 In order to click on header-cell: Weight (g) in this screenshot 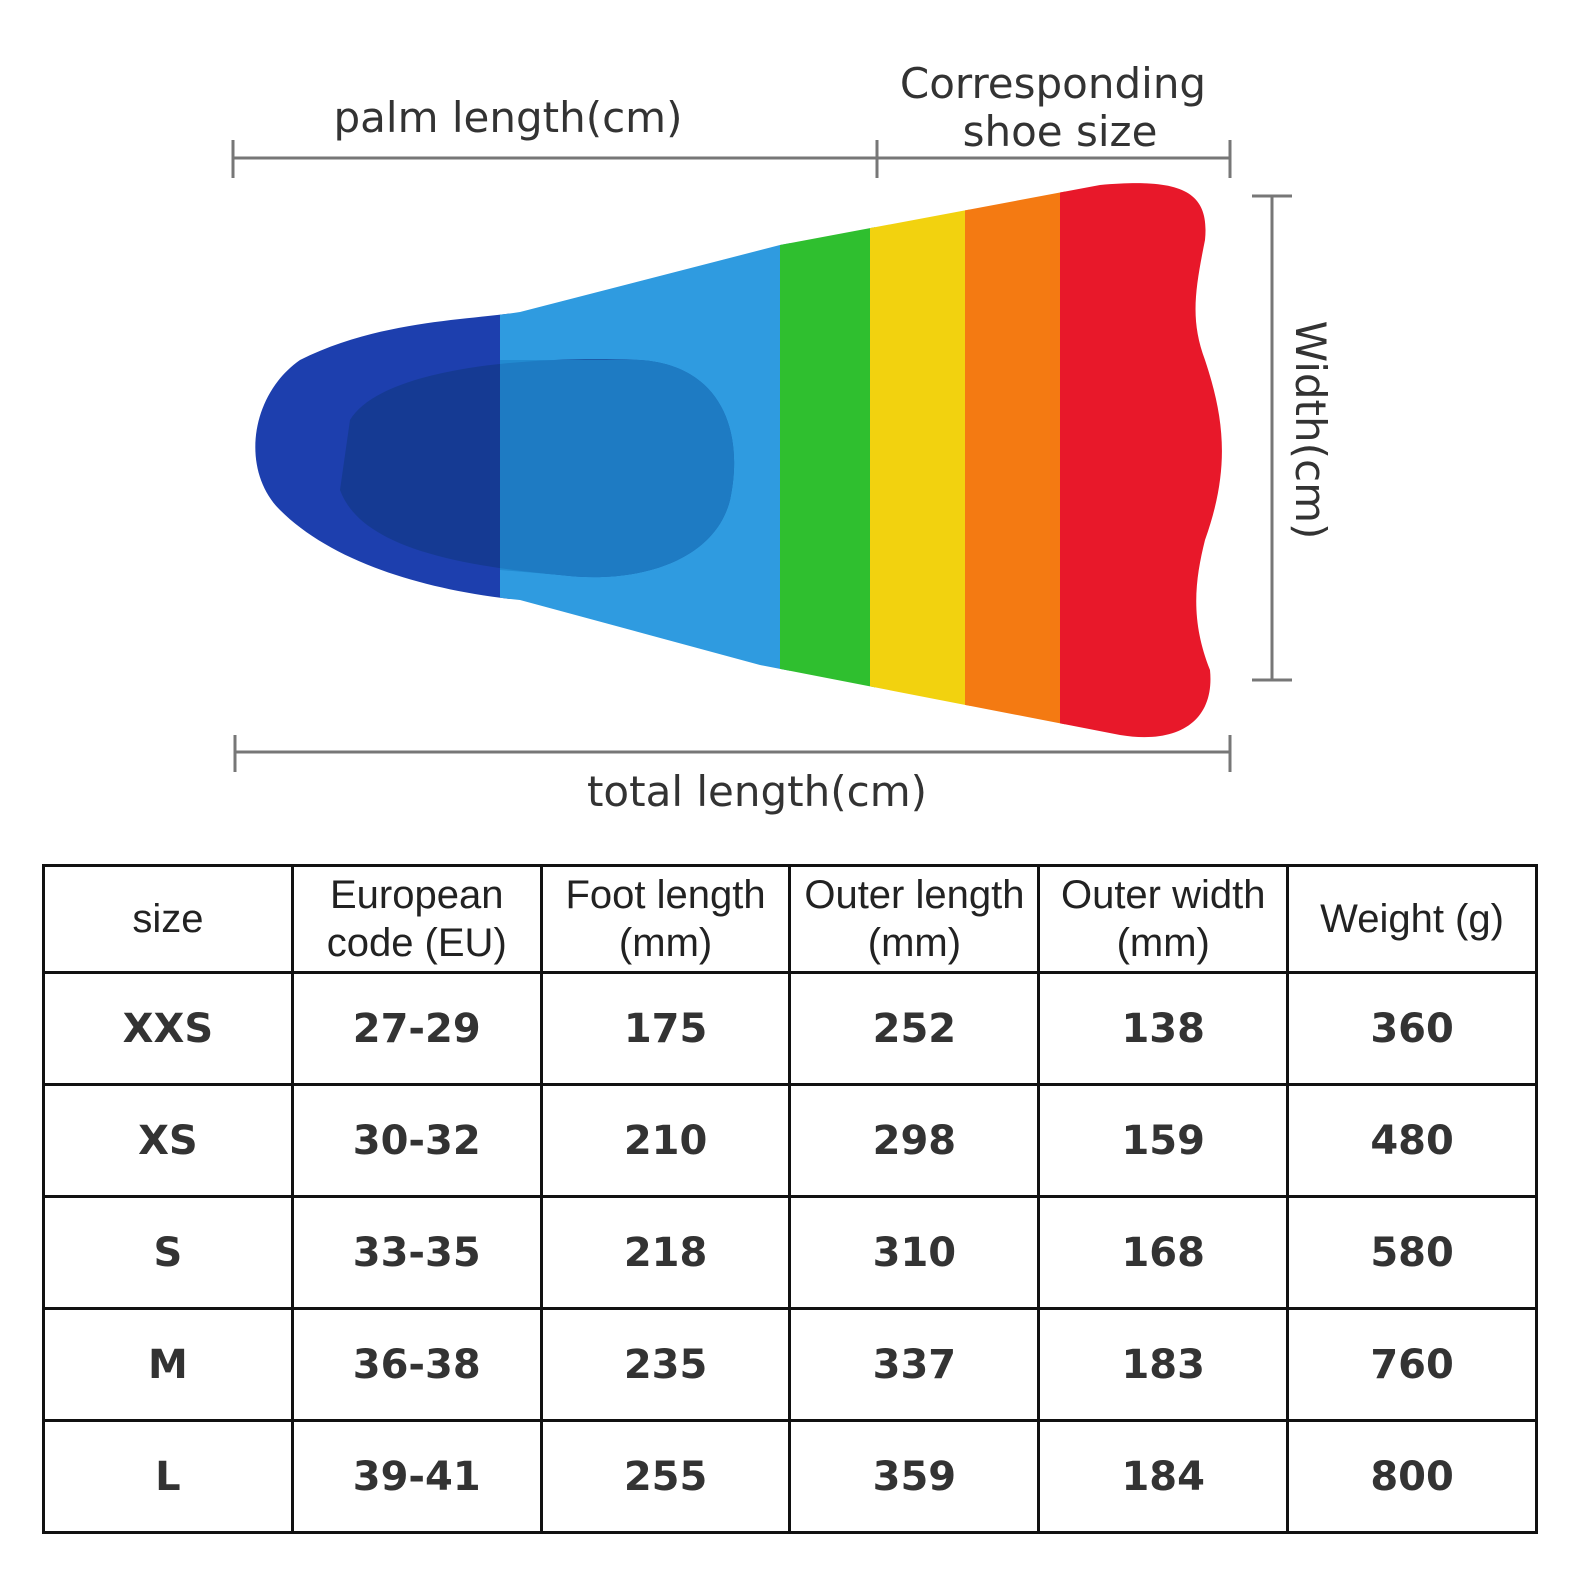, I will do `click(1412, 919)`.